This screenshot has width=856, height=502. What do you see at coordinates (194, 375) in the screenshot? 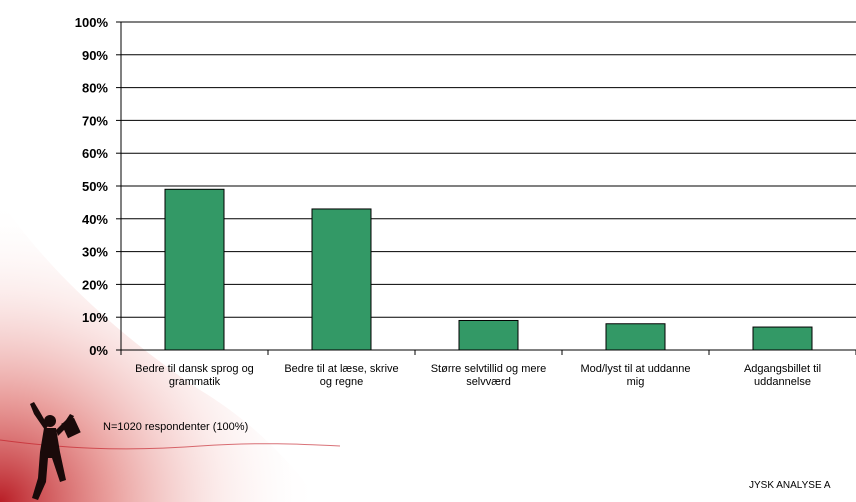
I see `category-label: Bedre til dansk sprog og grammatik` at bounding box center [194, 375].